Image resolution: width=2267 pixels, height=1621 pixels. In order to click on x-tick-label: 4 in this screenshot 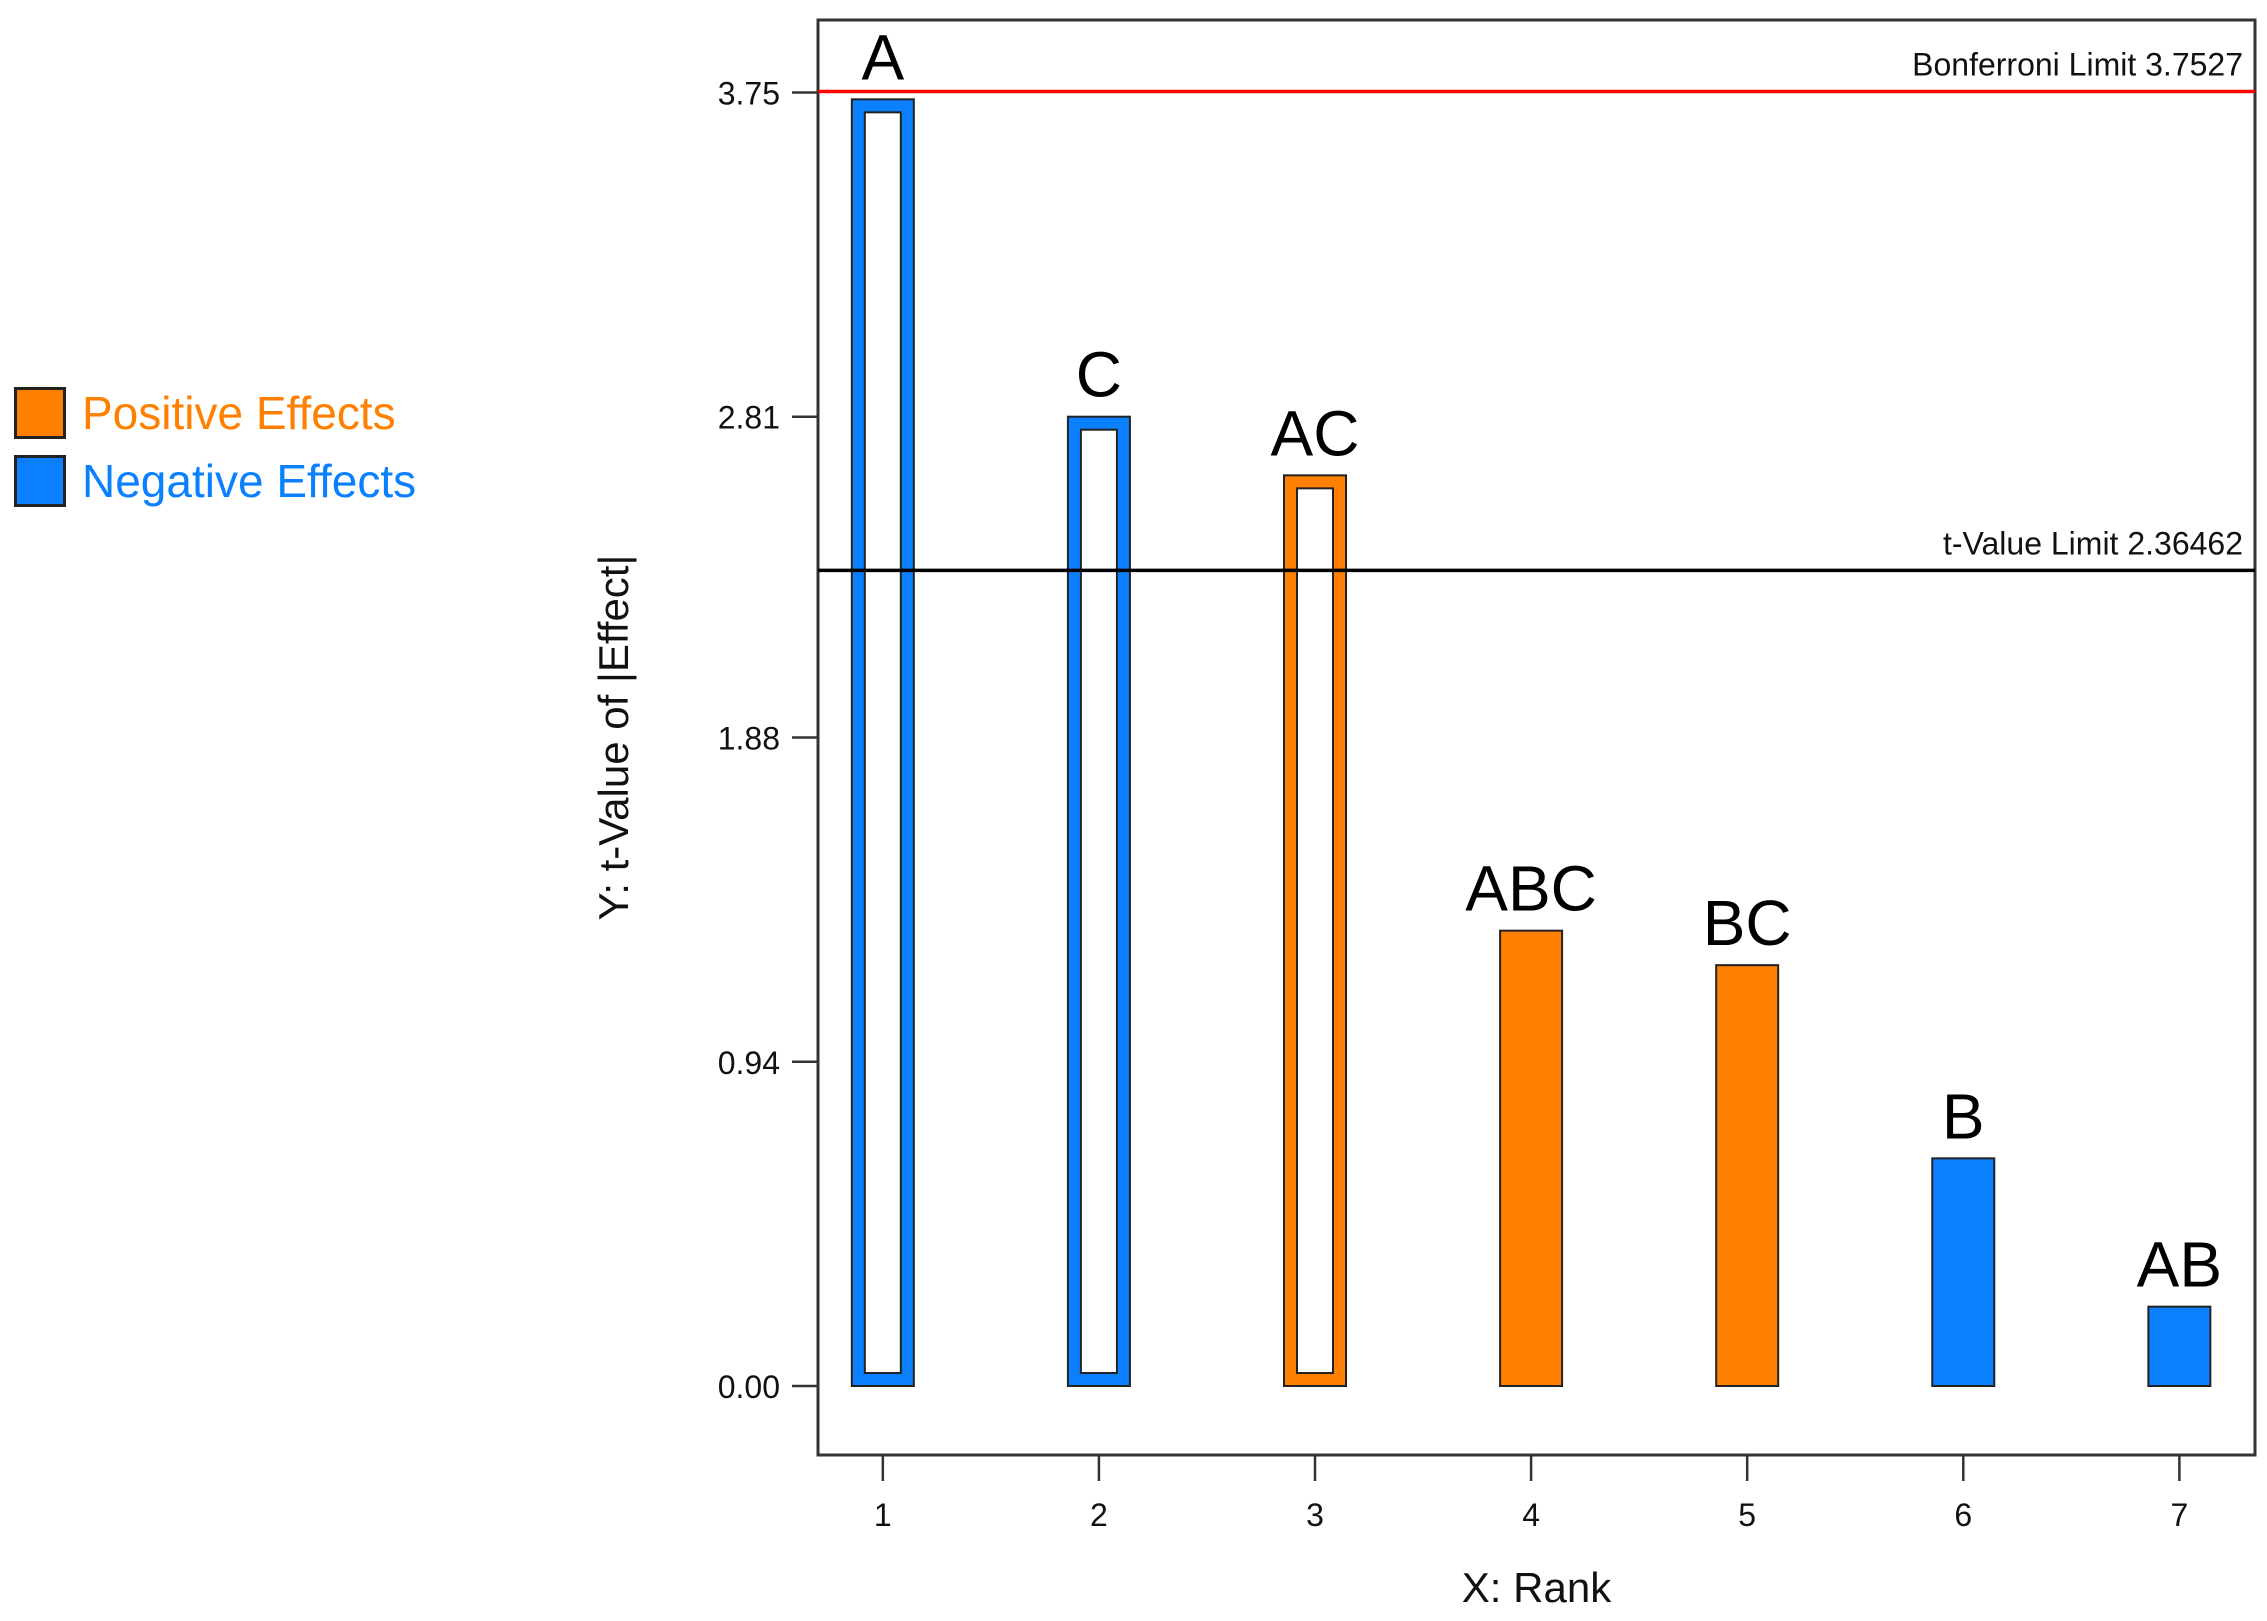, I will do `click(1531, 1515)`.